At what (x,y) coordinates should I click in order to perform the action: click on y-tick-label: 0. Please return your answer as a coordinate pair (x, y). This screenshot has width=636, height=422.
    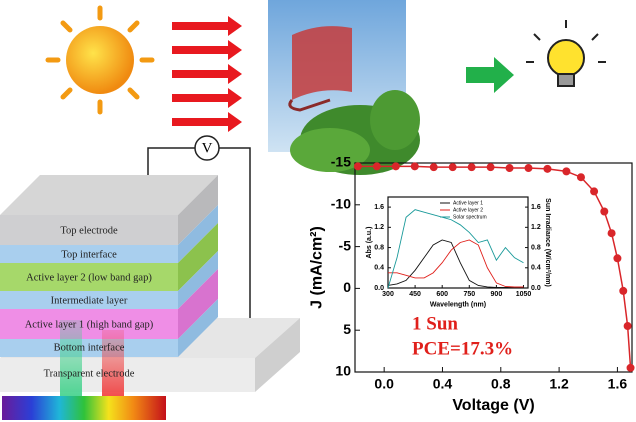
    Looking at the image, I should click on (347, 287).